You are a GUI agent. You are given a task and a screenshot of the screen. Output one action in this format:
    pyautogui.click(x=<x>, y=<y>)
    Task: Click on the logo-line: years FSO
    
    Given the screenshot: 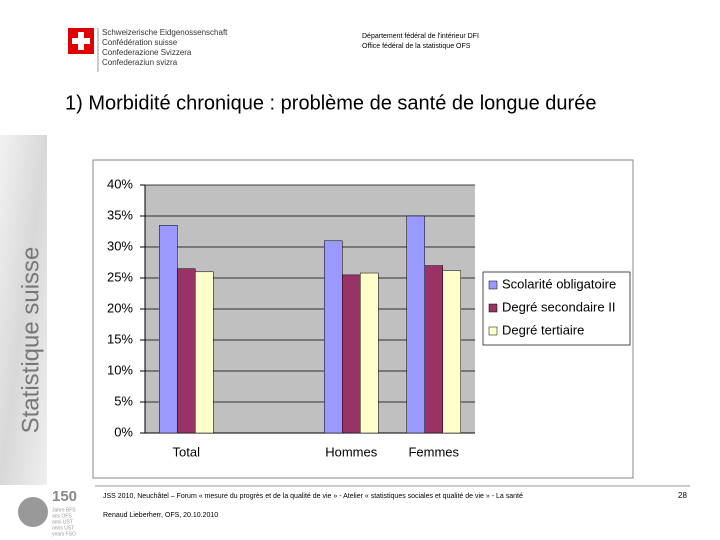 What is the action you would take?
    pyautogui.click(x=64, y=534)
    